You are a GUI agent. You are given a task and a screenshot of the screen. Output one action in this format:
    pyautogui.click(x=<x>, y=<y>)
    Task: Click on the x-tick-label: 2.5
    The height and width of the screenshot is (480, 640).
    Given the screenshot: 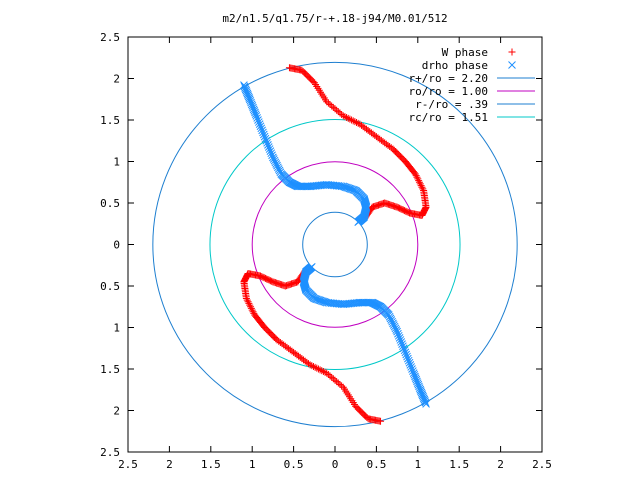 What is the action you would take?
    pyautogui.click(x=128, y=464)
    